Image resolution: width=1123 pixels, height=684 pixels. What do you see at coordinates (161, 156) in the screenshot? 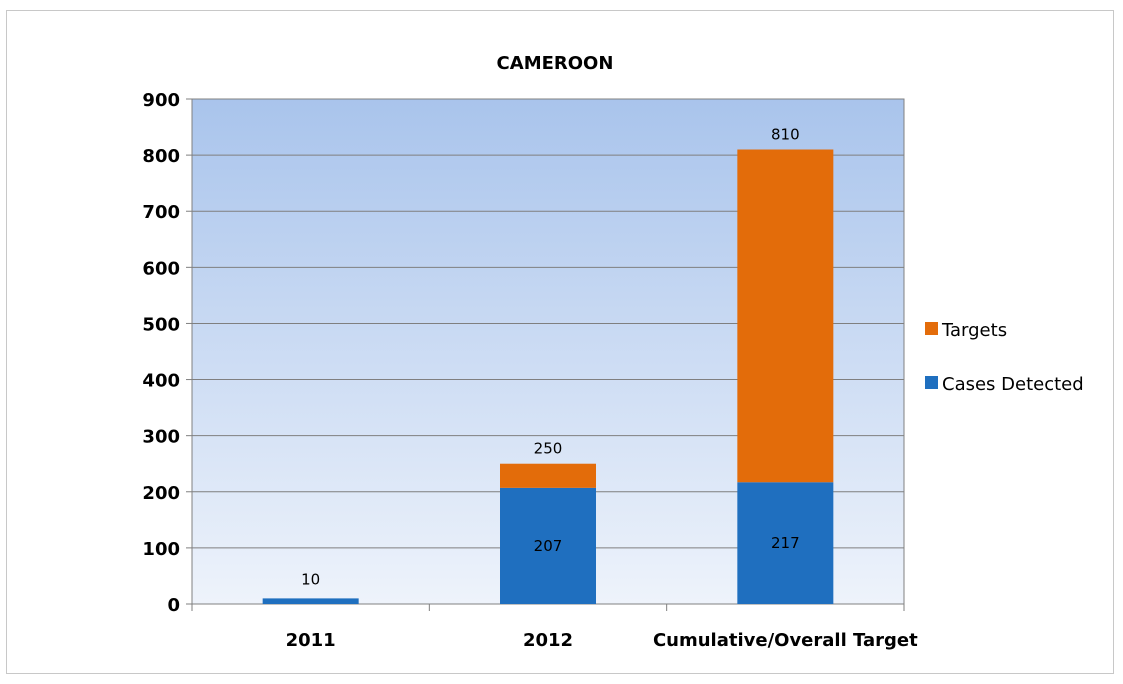
I see `y-tick-label: 800` at bounding box center [161, 156].